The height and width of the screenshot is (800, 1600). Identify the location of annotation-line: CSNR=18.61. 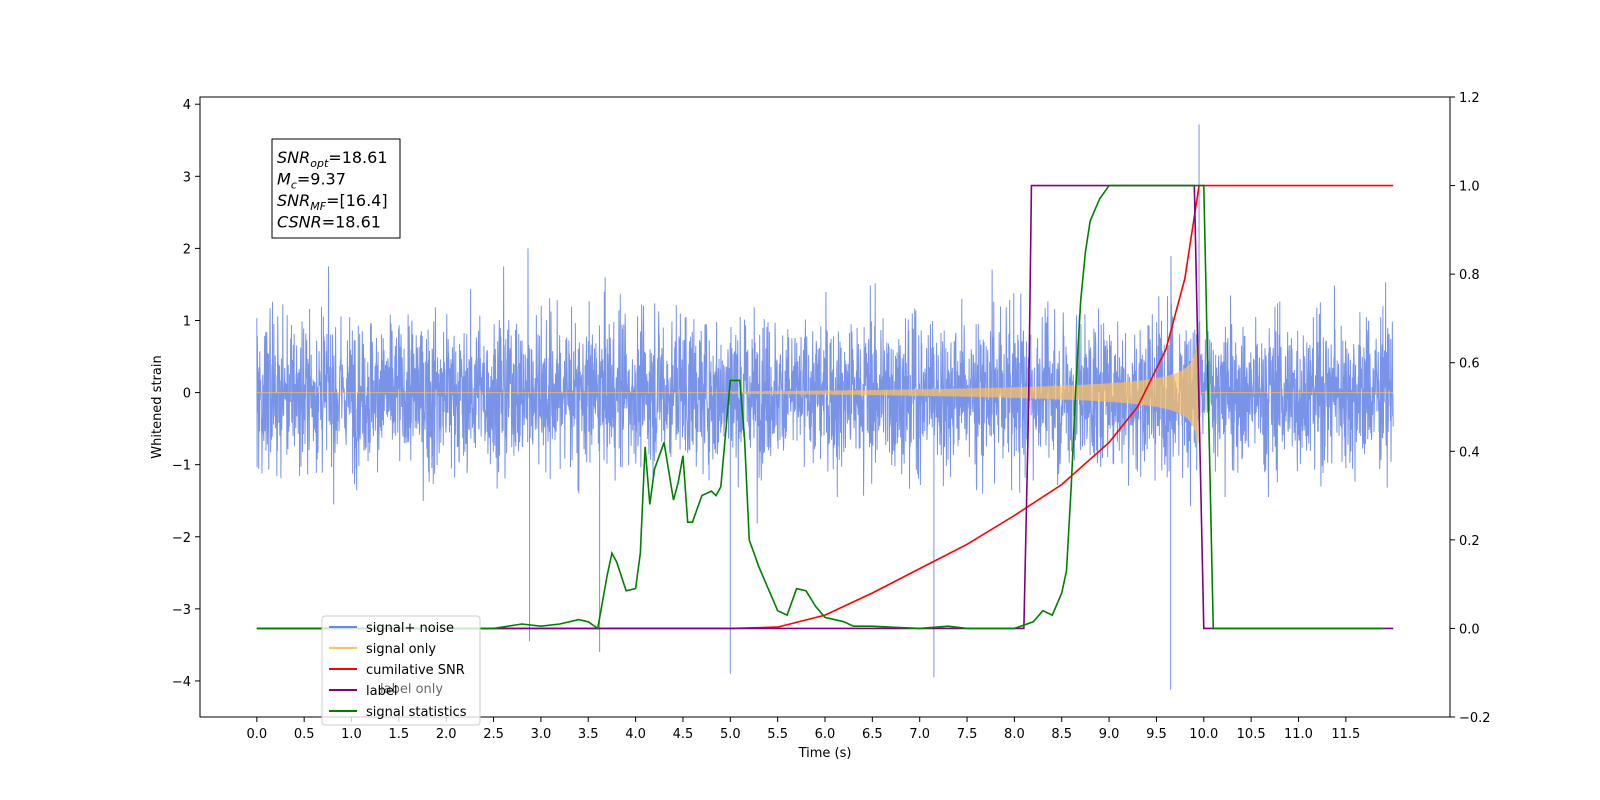
(329, 222).